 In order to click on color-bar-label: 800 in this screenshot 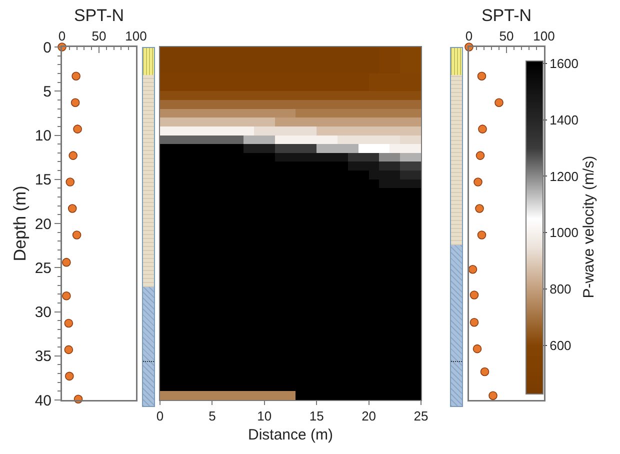, I will do `click(561, 289)`.